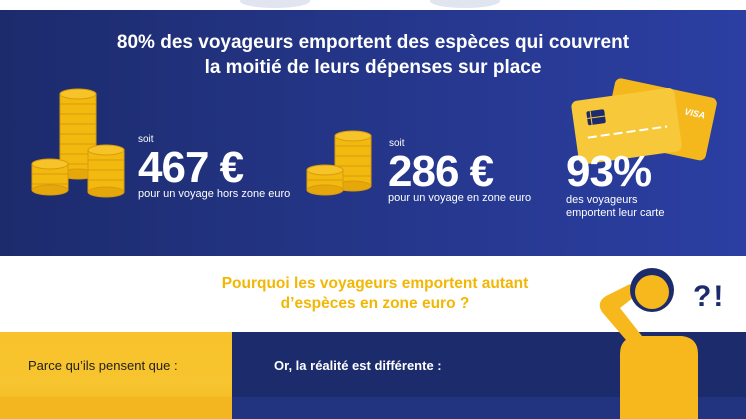 The width and height of the screenshot is (746, 419). What do you see at coordinates (373, 5) in the screenshot?
I see `top-strip` at bounding box center [373, 5].